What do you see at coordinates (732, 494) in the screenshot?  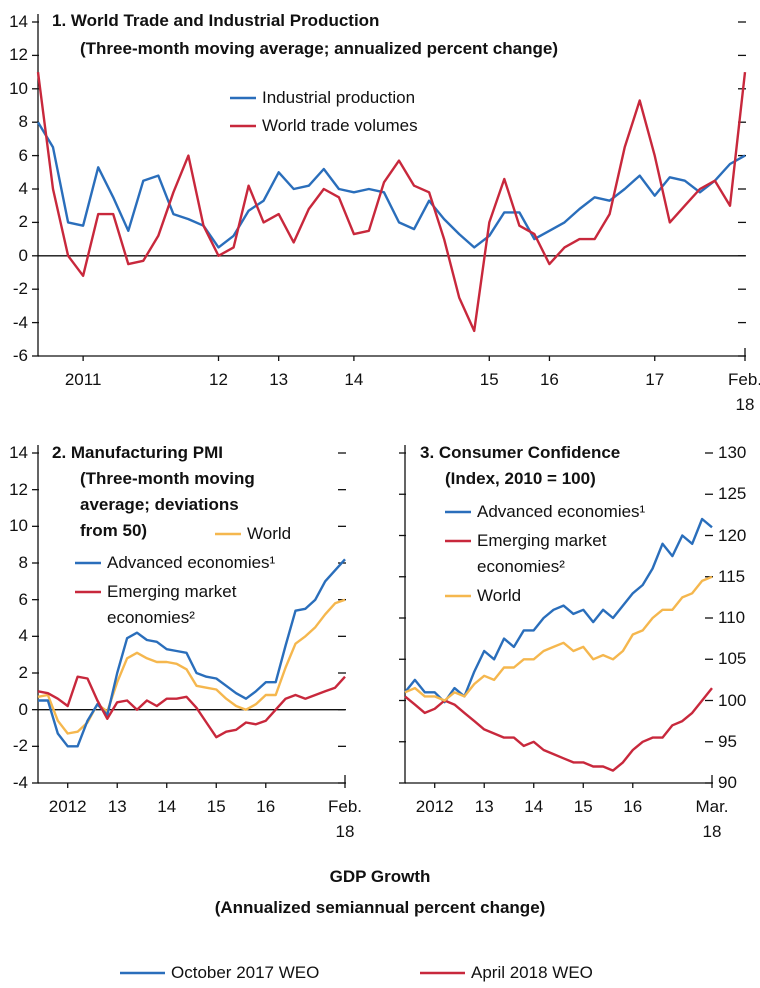 I see `y-tick-label: 125` at bounding box center [732, 494].